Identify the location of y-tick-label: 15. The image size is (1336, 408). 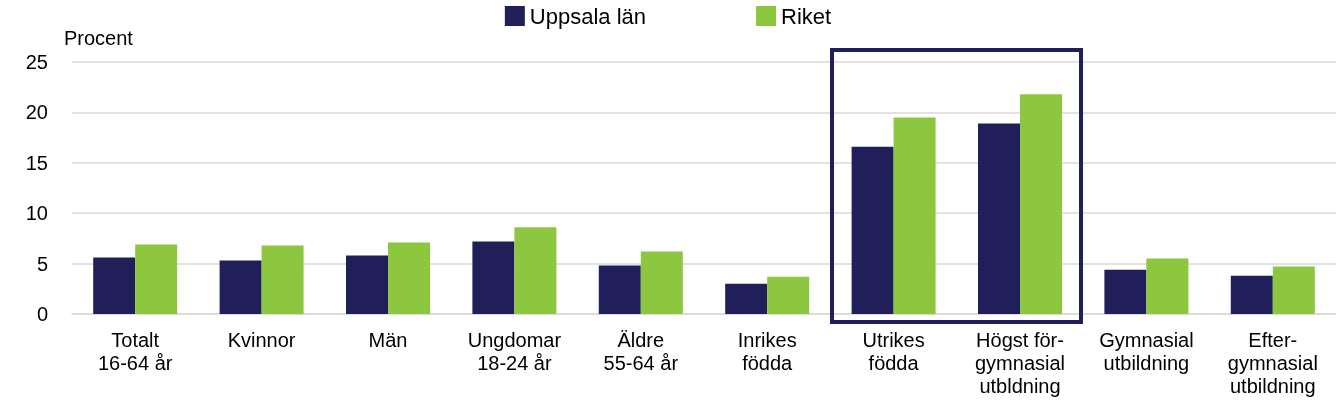
(36, 162).